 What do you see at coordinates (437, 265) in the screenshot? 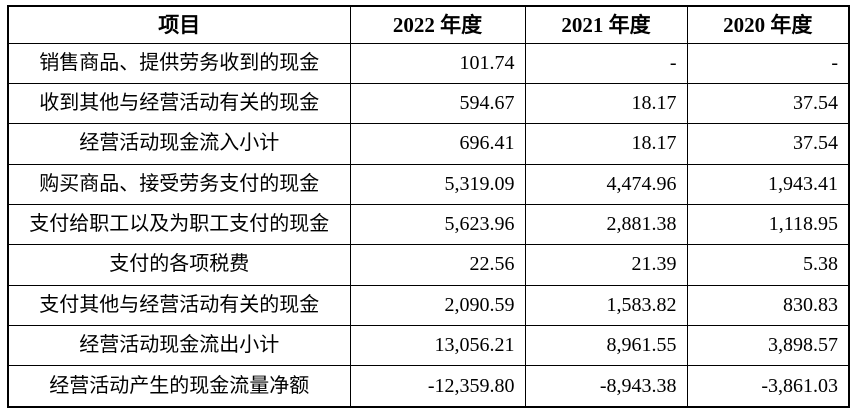
I see `value-2022: 22.56` at bounding box center [437, 265].